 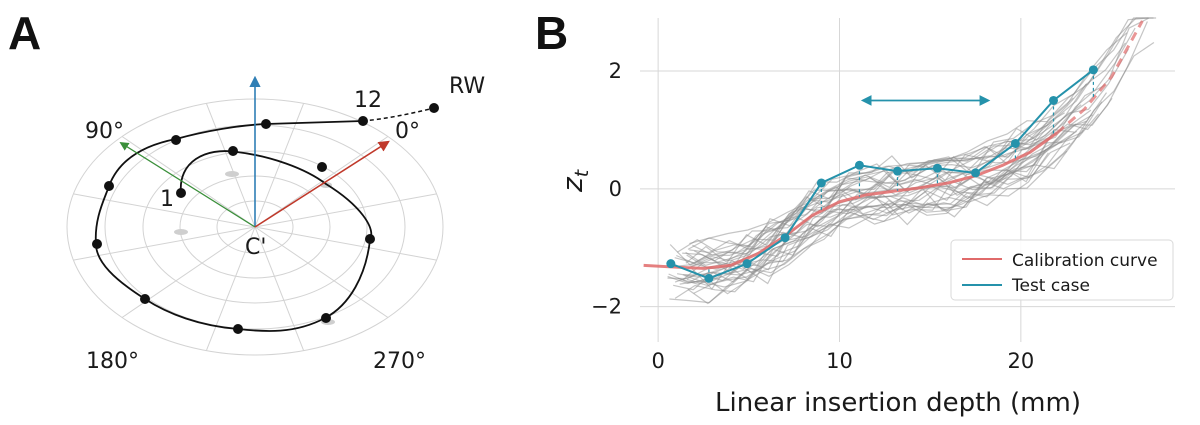 What do you see at coordinates (398, 114) in the screenshot?
I see `round-window-lead` at bounding box center [398, 114].